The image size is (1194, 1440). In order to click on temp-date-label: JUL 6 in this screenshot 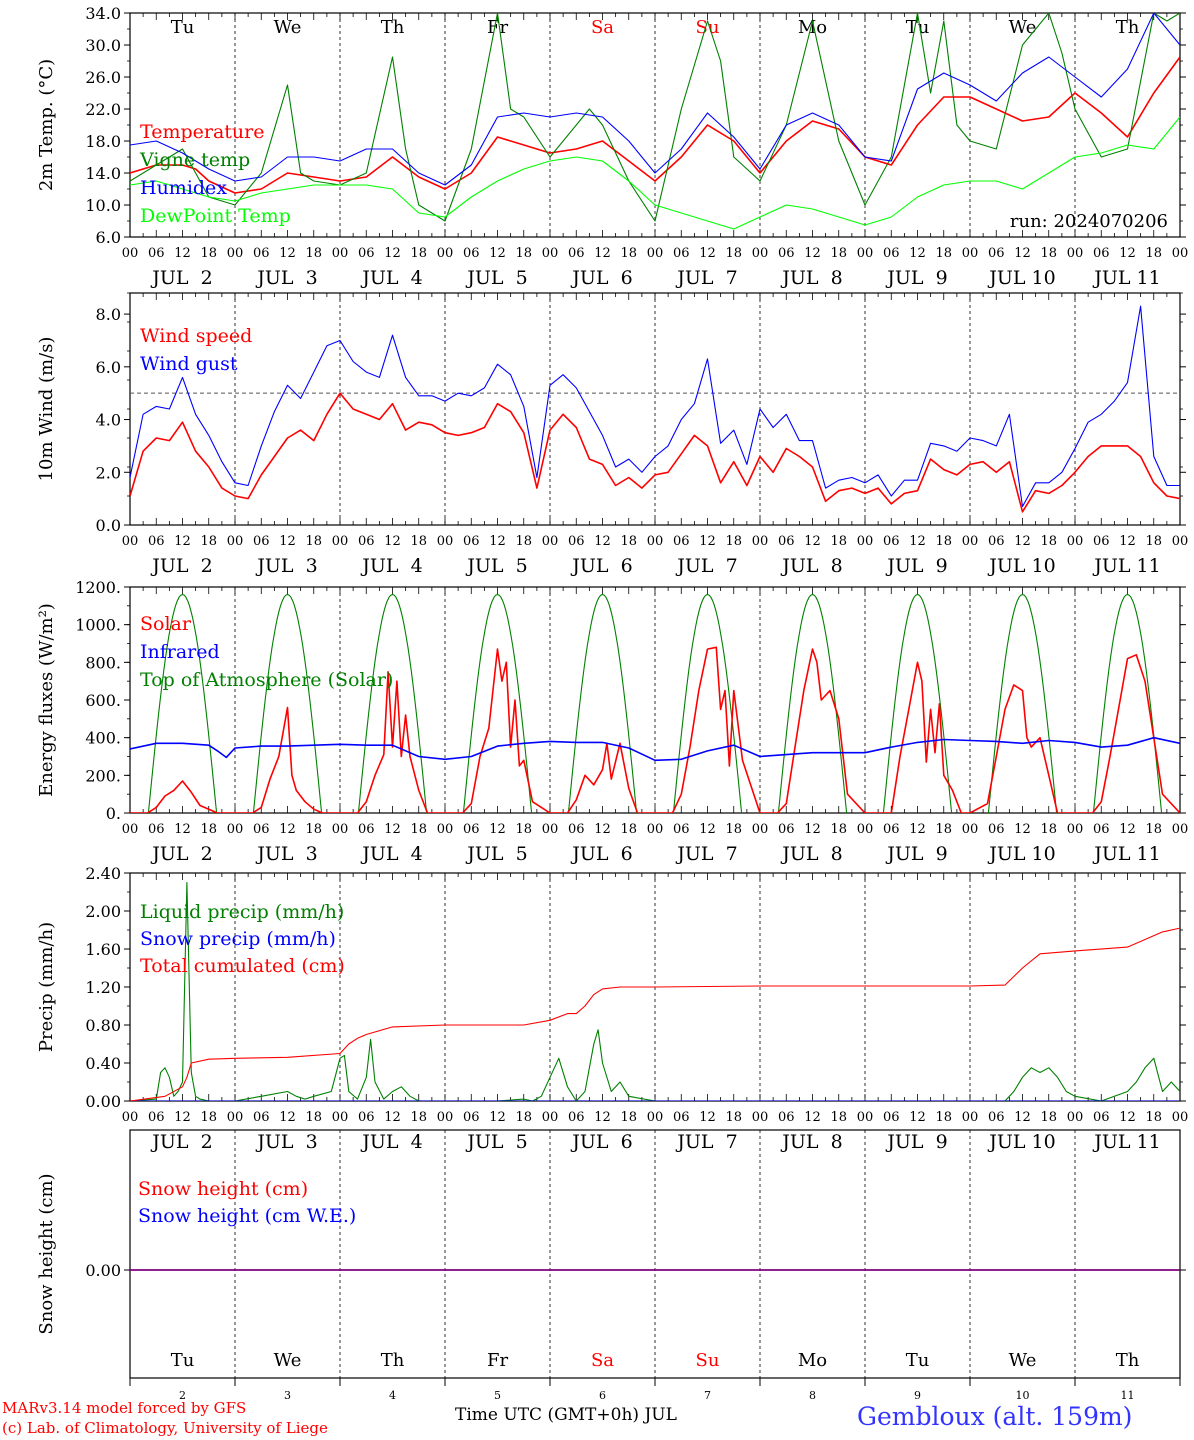, I will do `click(601, 278)`.